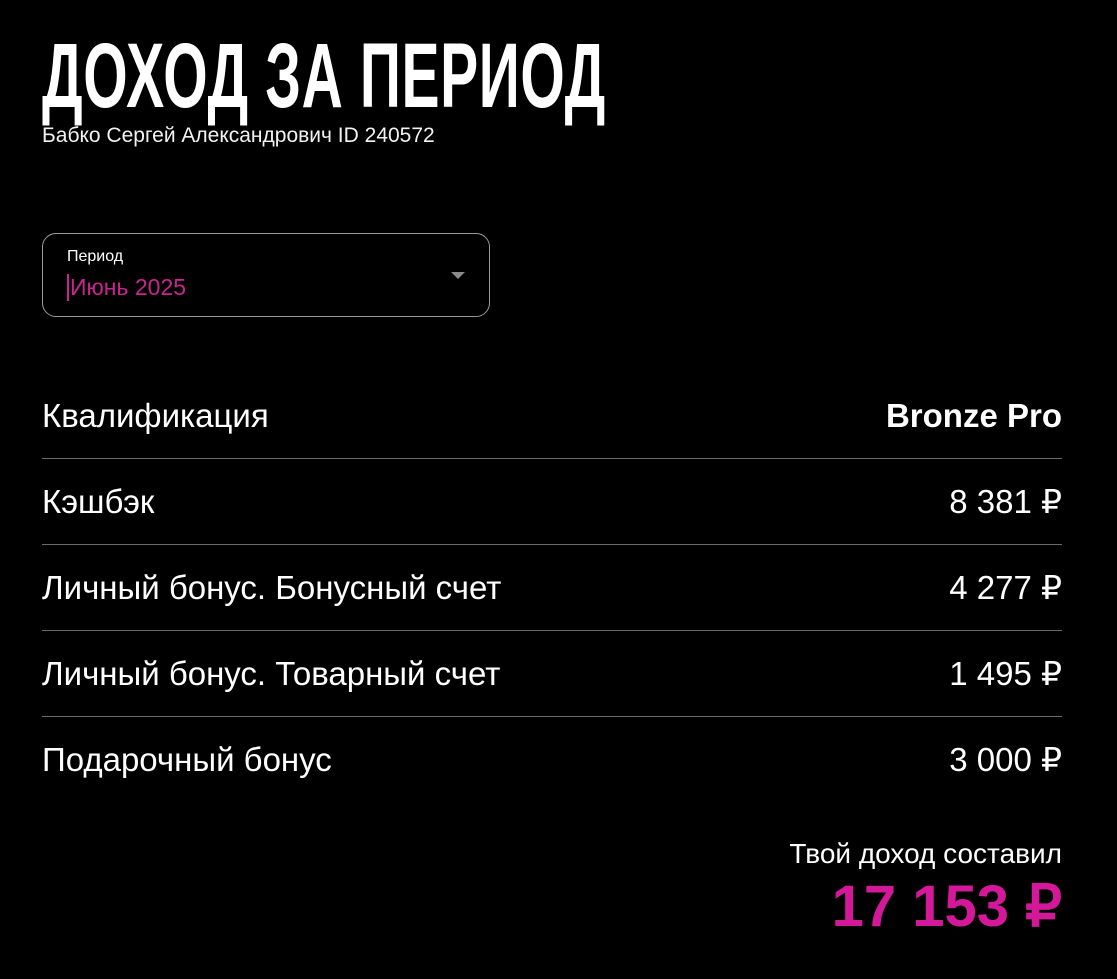  Describe the element at coordinates (266, 275) in the screenshot. I see `period-select: Период Июнь 2025` at that location.